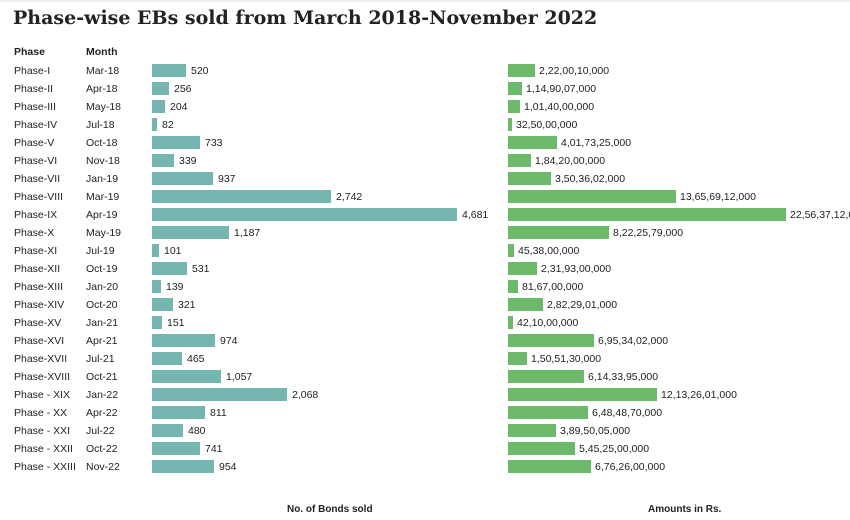 The image size is (850, 520). What do you see at coordinates (36, 251) in the screenshot?
I see `phase-label: Phase-XI` at bounding box center [36, 251].